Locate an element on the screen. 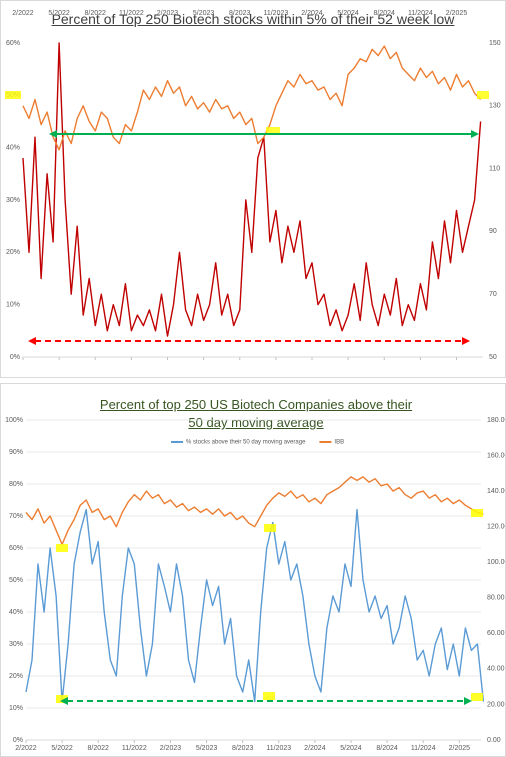 This screenshot has width=506, height=757. y2-tick-label: 20.00 is located at coordinates (496, 704).